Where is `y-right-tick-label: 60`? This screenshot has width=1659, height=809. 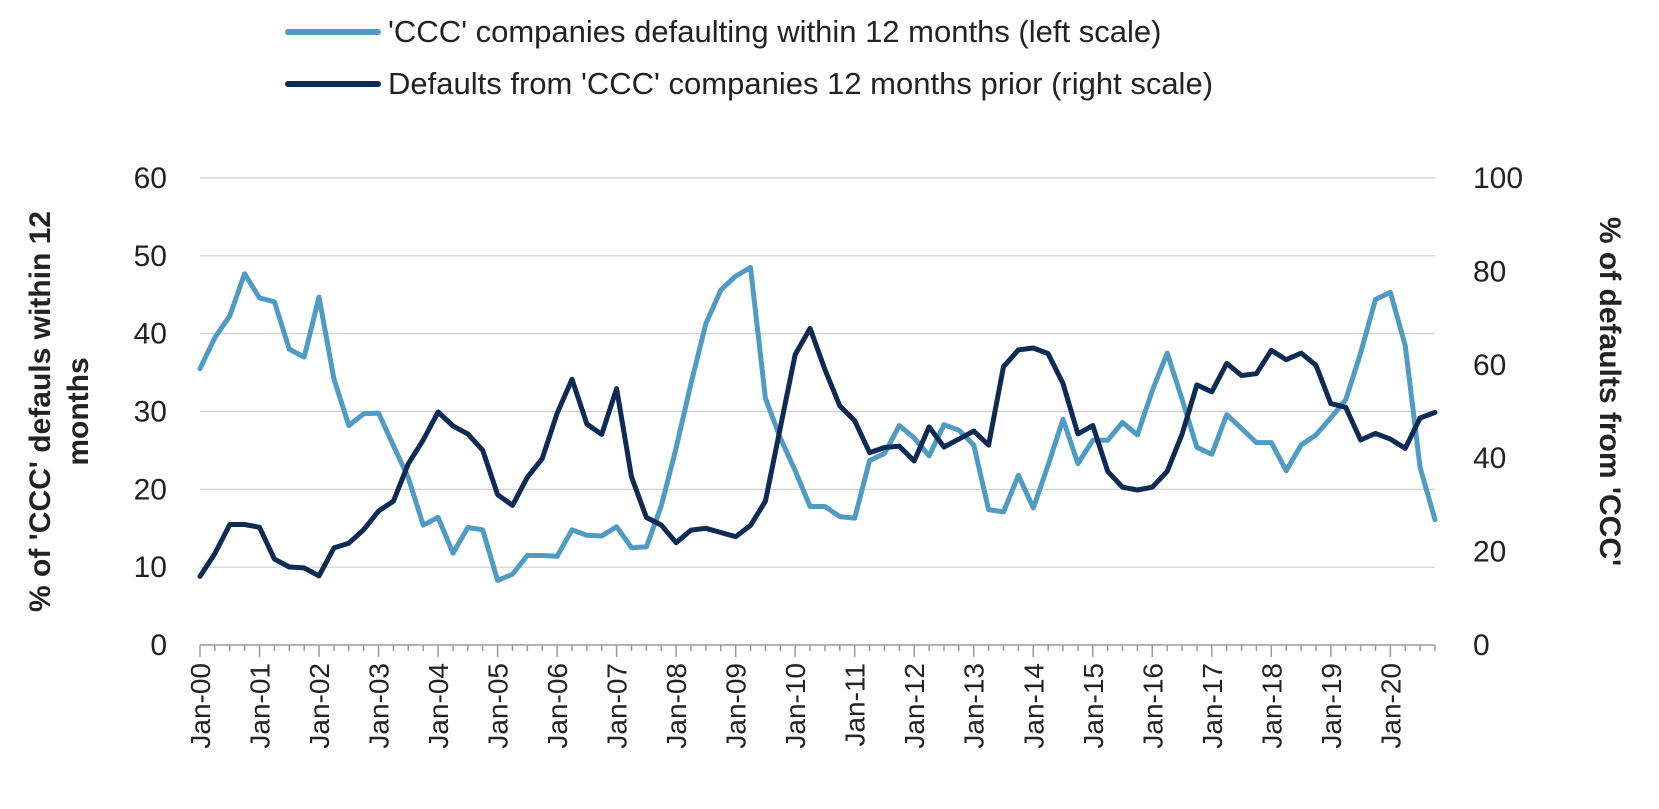 y-right-tick-label: 60 is located at coordinates (1489, 365).